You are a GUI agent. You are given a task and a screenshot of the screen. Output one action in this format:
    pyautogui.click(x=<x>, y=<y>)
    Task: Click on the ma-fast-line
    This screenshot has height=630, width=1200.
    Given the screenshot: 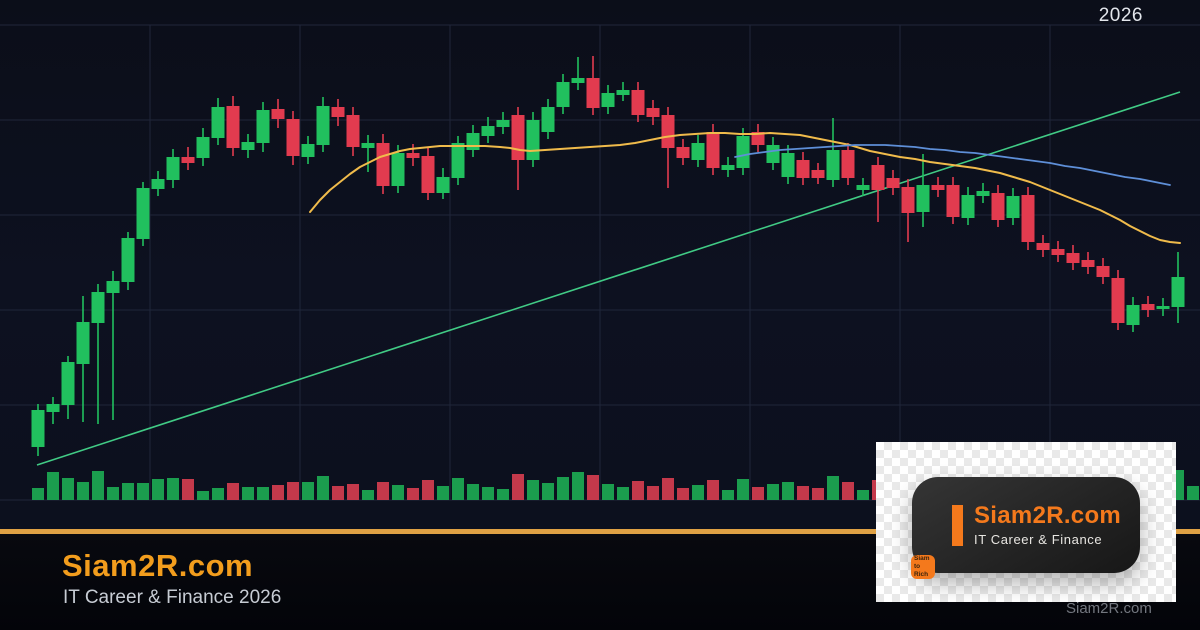 What is the action you would take?
    pyautogui.click(x=745, y=188)
    